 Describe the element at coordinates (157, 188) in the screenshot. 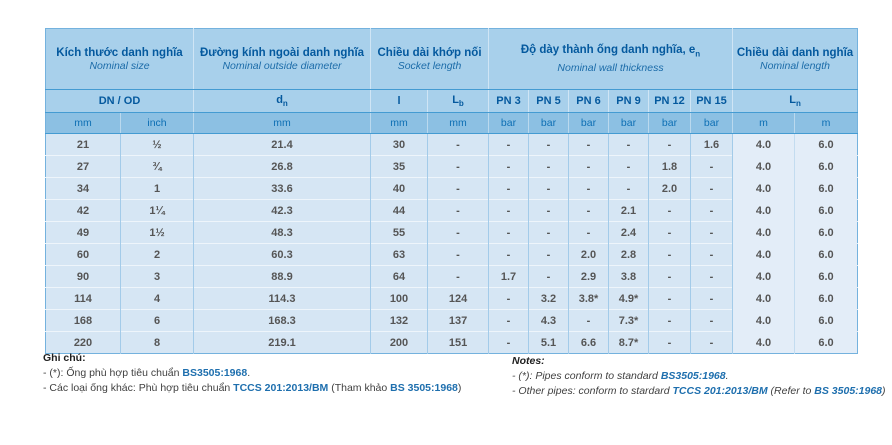

I see `table-cell: 1` at that location.